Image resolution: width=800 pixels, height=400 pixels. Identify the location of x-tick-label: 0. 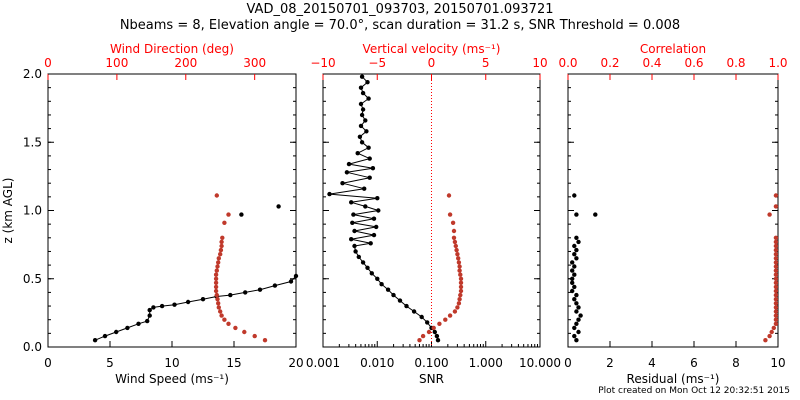
(48, 363).